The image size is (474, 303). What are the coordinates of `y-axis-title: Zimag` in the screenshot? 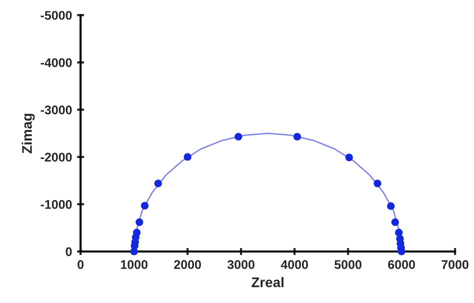 It's located at (28, 134).